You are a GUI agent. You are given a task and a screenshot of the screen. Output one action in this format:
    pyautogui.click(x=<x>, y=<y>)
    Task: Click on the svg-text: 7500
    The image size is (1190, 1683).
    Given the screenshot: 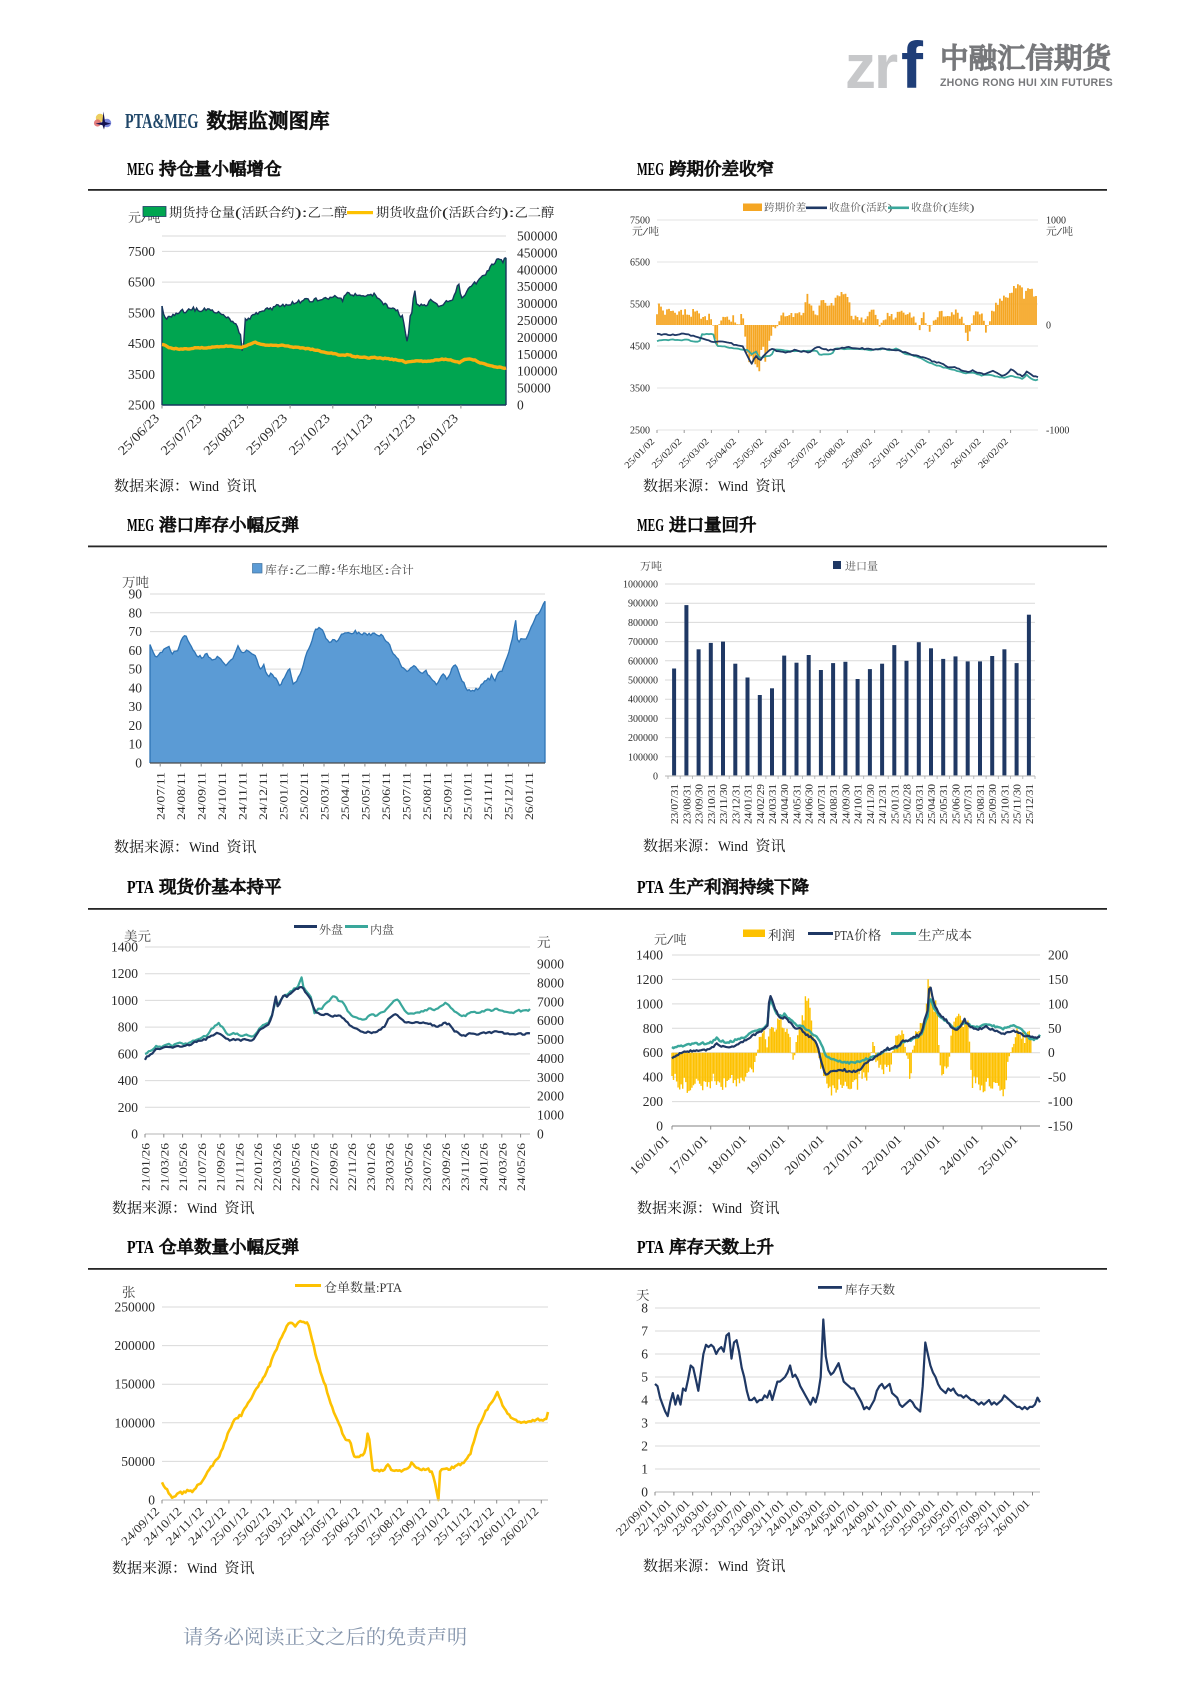 What is the action you would take?
    pyautogui.click(x=640, y=221)
    